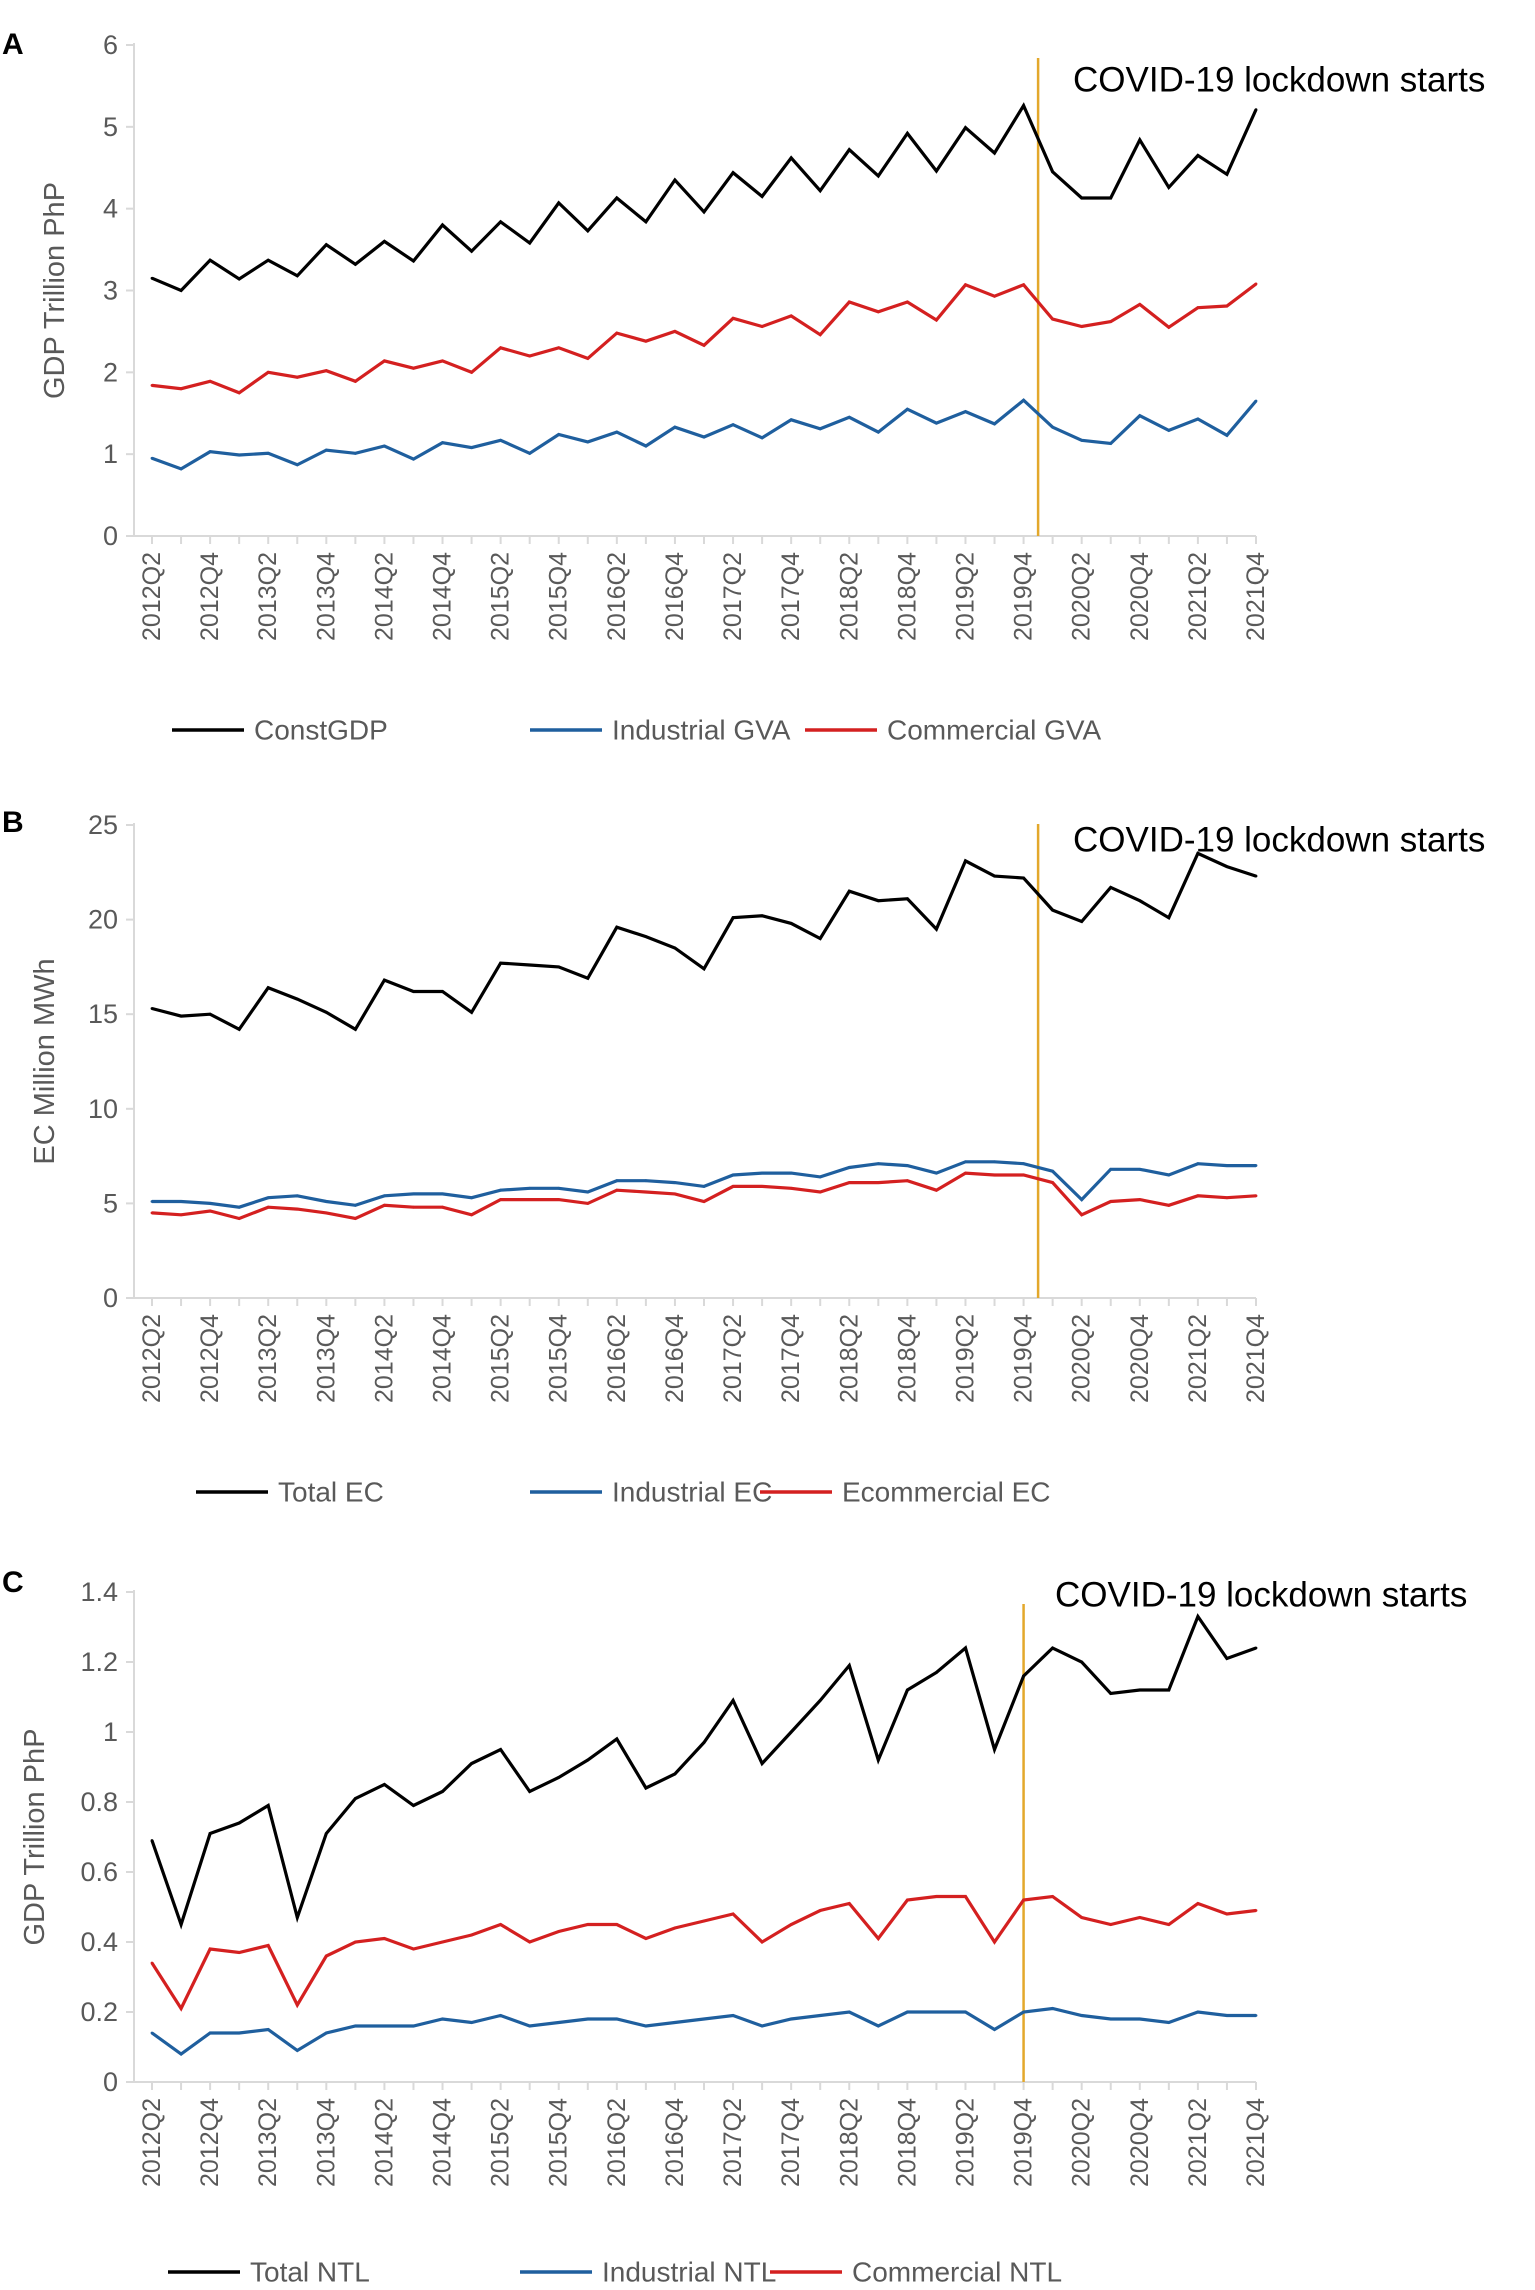  I want to click on x-tick-label: 2021Q2, so click(1198, 1358).